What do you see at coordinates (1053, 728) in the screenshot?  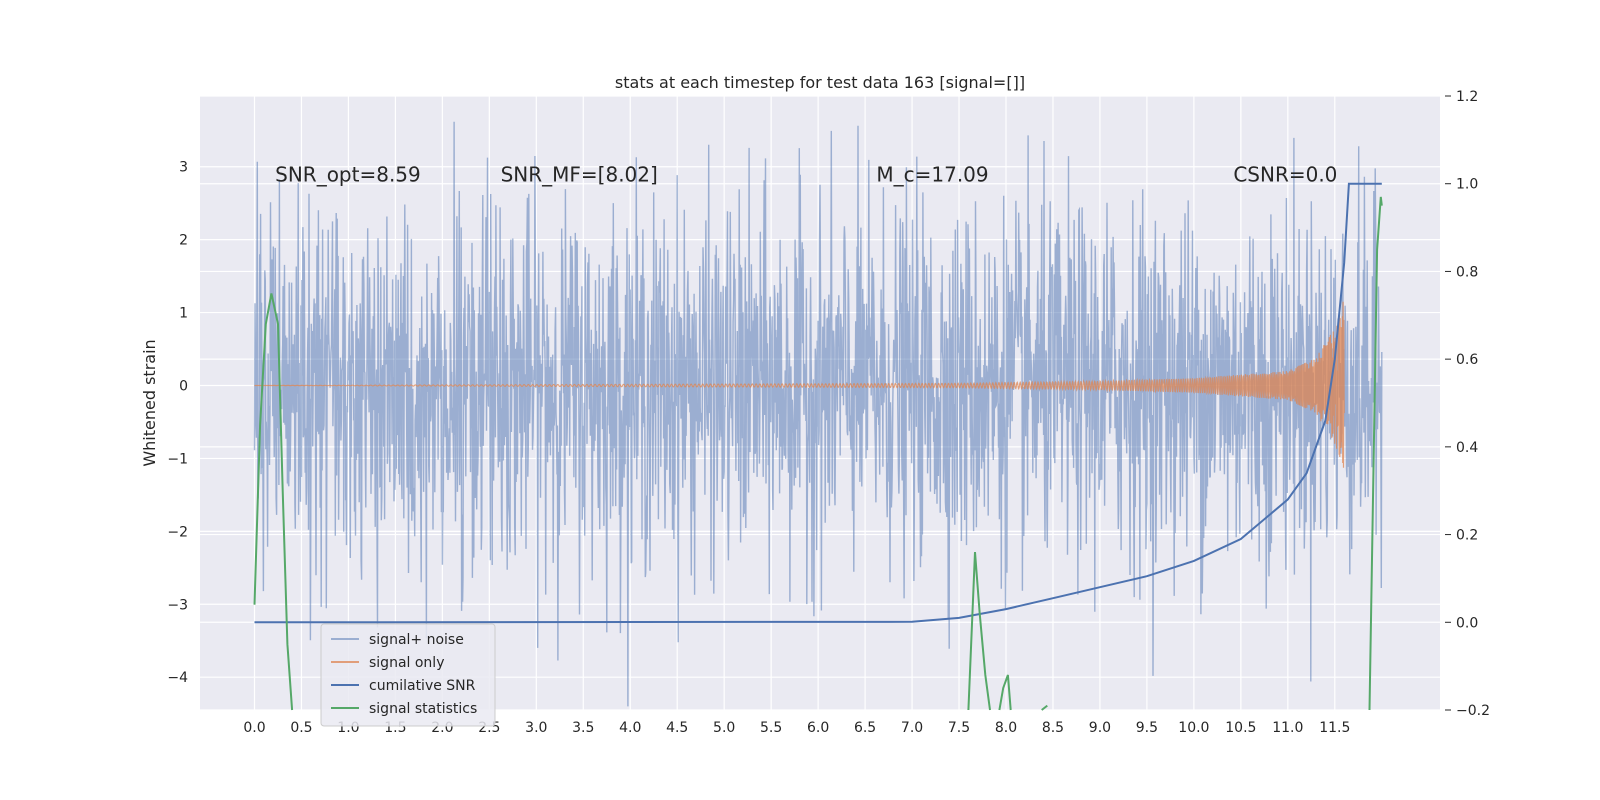 I see `x-tick-label: 8.5` at bounding box center [1053, 728].